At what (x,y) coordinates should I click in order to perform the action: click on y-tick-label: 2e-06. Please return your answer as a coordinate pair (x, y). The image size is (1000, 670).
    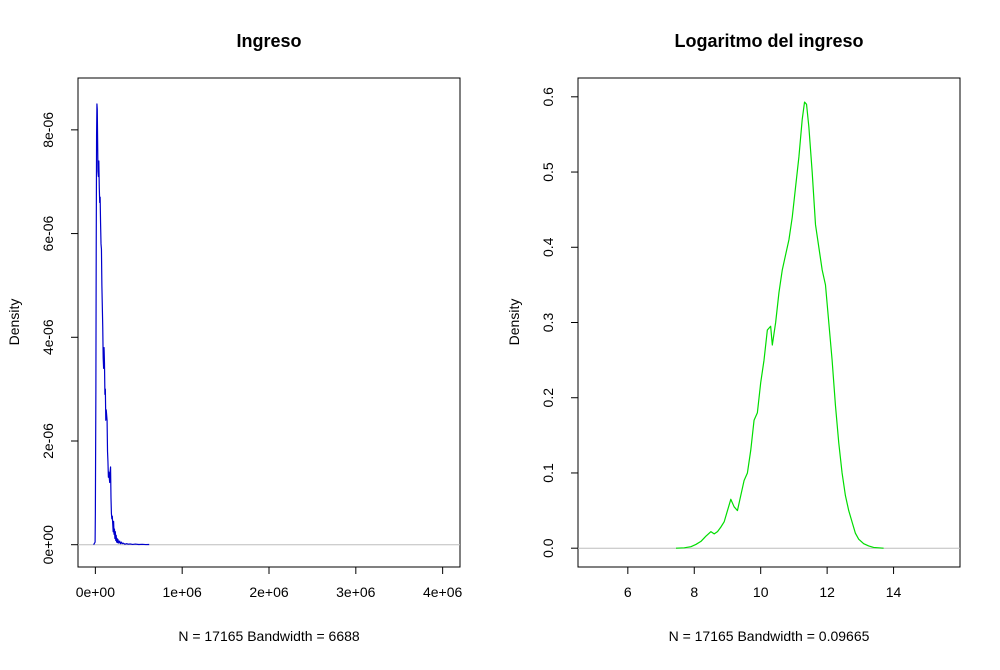
    Looking at the image, I should click on (48, 441).